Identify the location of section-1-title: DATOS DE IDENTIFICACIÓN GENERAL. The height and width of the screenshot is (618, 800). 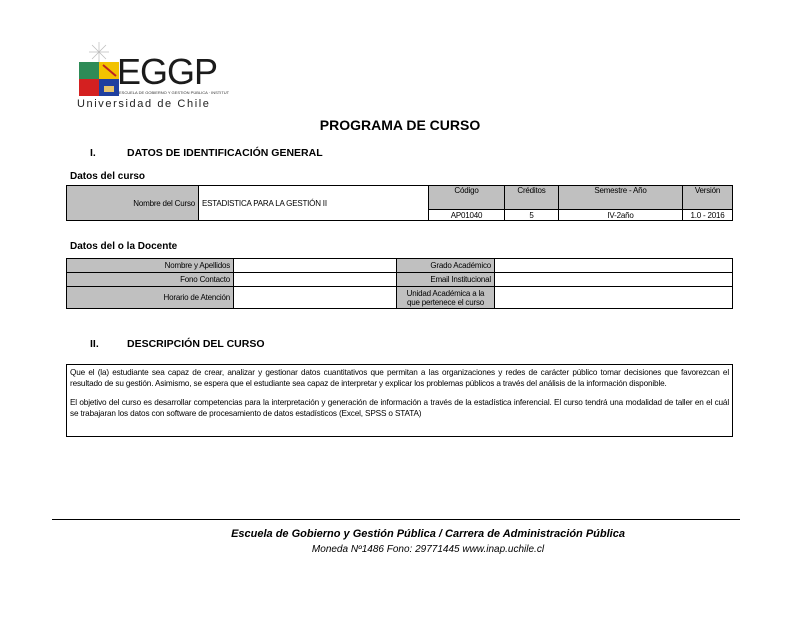
(225, 153).